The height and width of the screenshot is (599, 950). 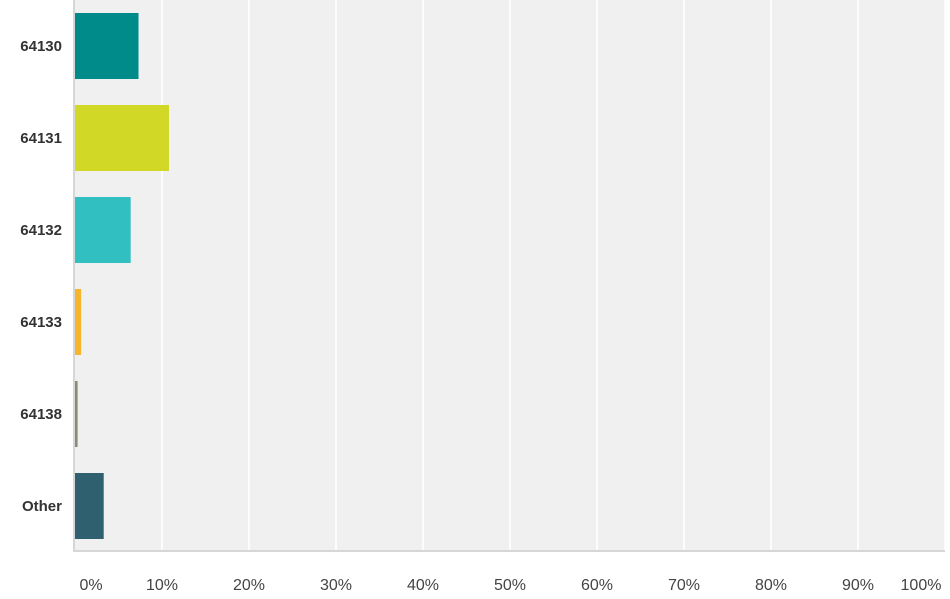 What do you see at coordinates (89, 506) in the screenshot?
I see `bar-other` at bounding box center [89, 506].